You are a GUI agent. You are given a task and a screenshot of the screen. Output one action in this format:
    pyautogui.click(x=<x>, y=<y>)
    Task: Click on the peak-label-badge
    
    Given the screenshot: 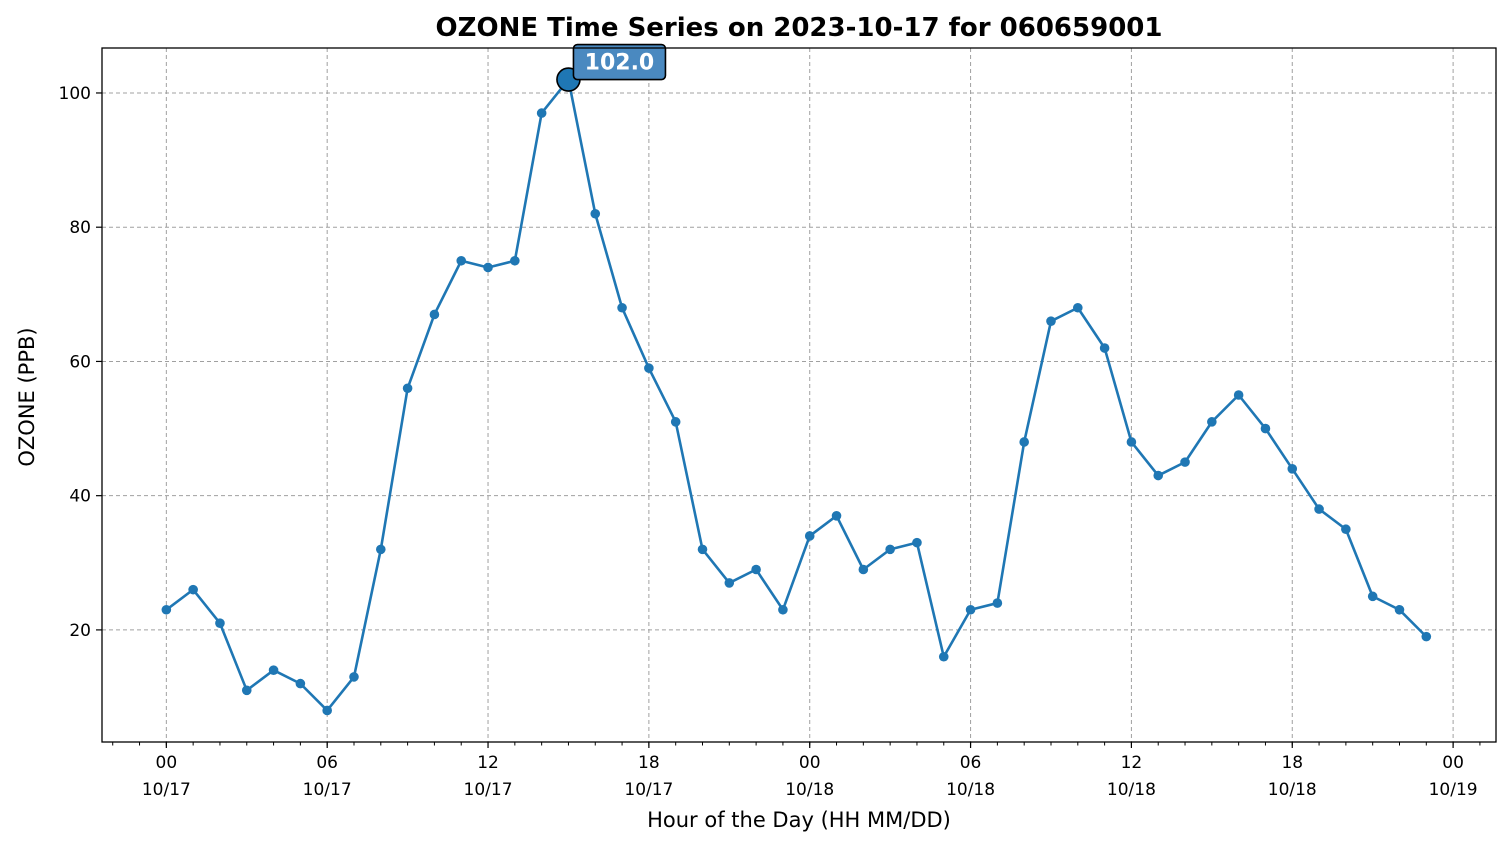 What is the action you would take?
    pyautogui.click(x=619, y=62)
    